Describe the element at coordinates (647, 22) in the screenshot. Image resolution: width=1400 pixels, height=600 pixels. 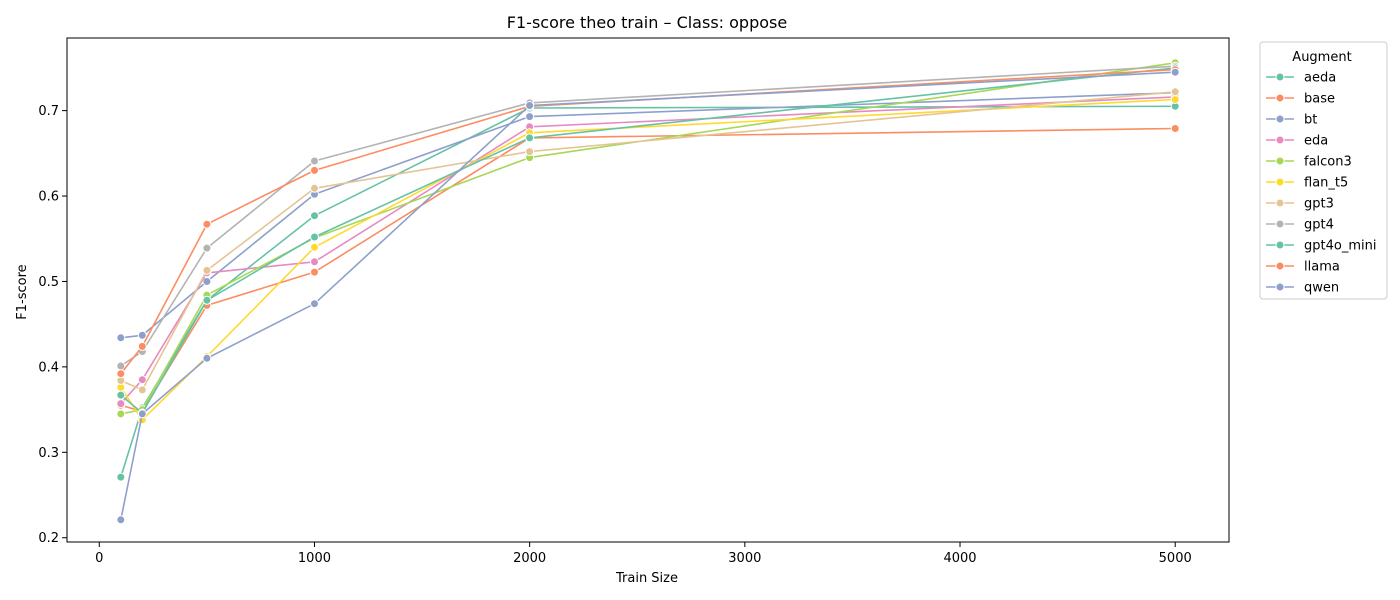
I see `chart-title: F1-score theo train – Class: oppose` at that location.